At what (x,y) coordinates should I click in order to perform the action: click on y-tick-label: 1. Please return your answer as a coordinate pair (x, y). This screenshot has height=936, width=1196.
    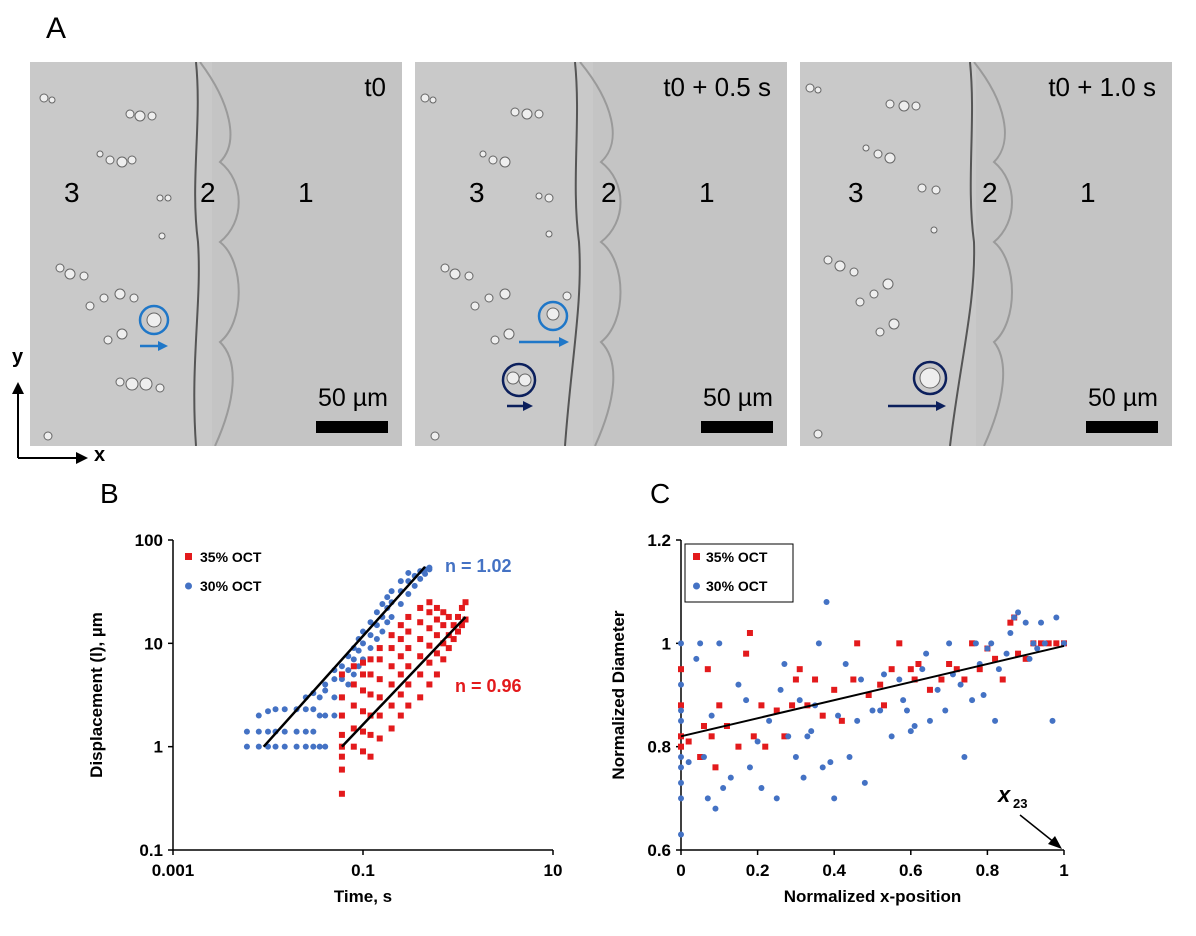
    Looking at the image, I should click on (158, 747).